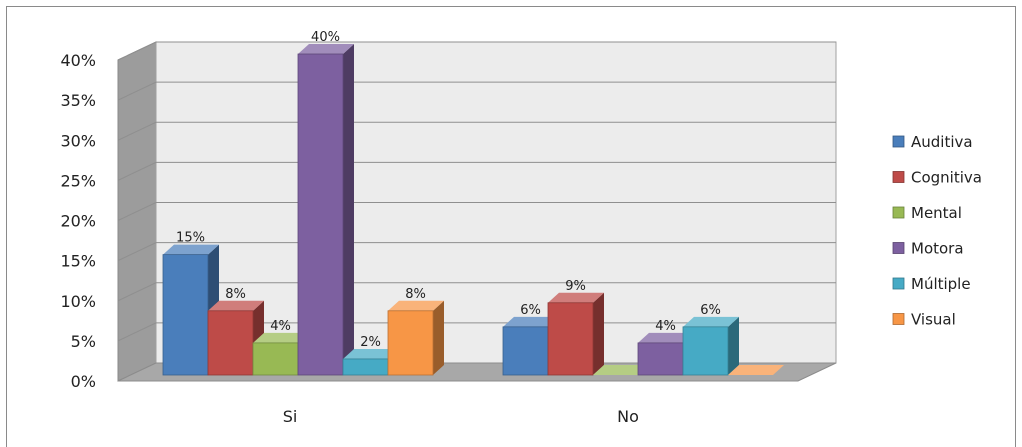 This screenshot has height=447, width=1022. I want to click on bar: 8%, so click(415, 331).